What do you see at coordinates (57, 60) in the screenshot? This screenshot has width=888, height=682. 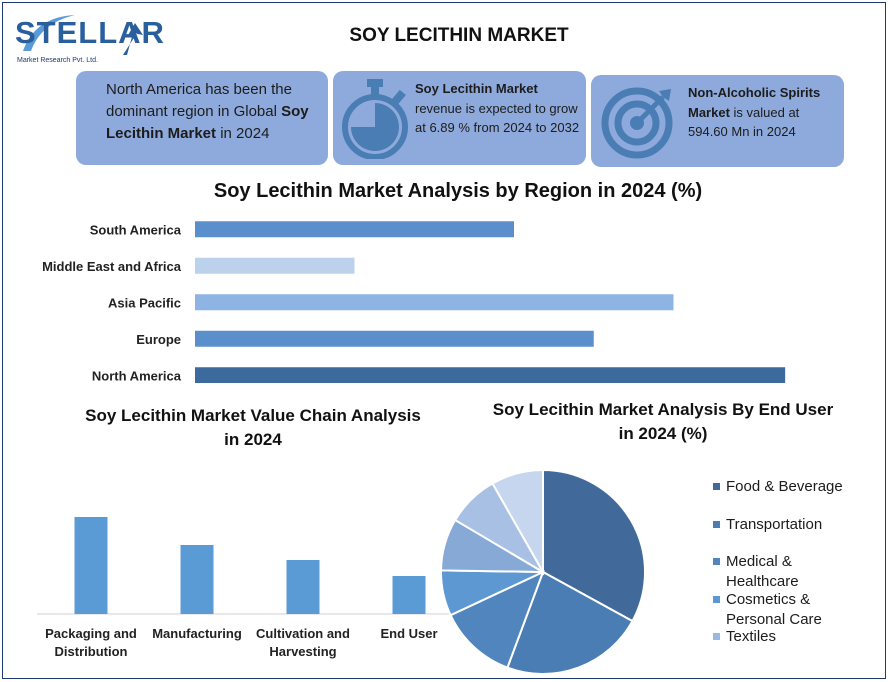 I see `brand-tagline: Market Research Pvt. Ltd.` at bounding box center [57, 60].